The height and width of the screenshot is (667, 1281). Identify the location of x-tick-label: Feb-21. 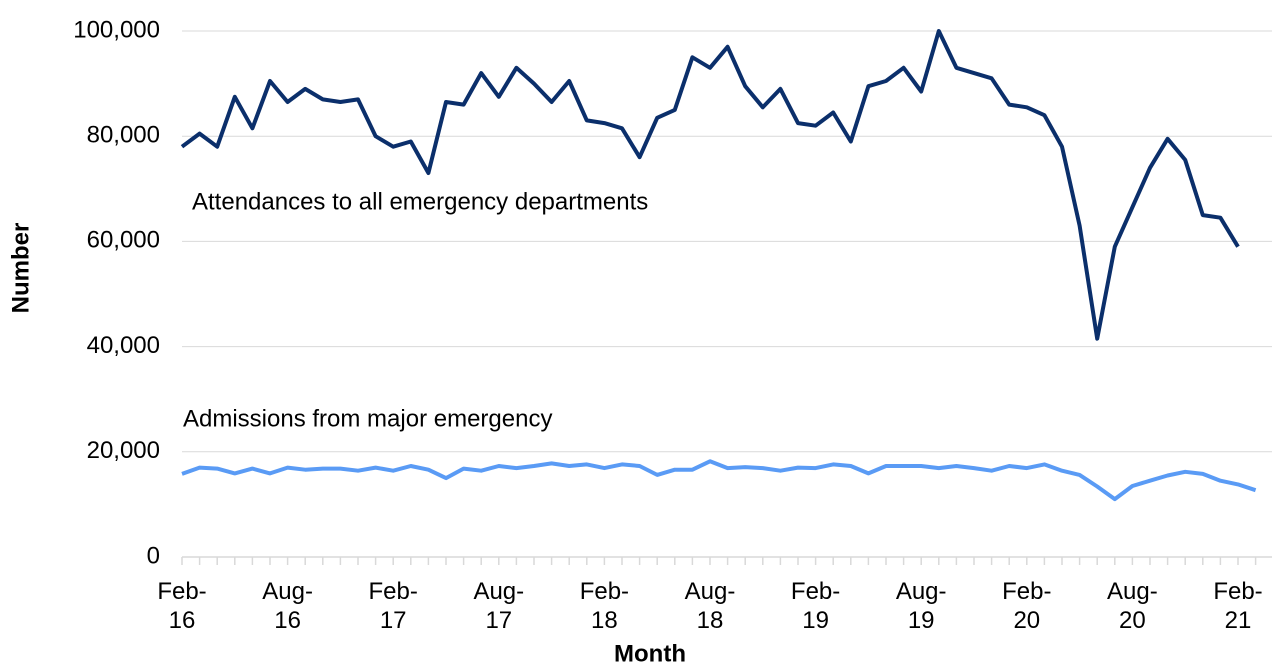
(1238, 606).